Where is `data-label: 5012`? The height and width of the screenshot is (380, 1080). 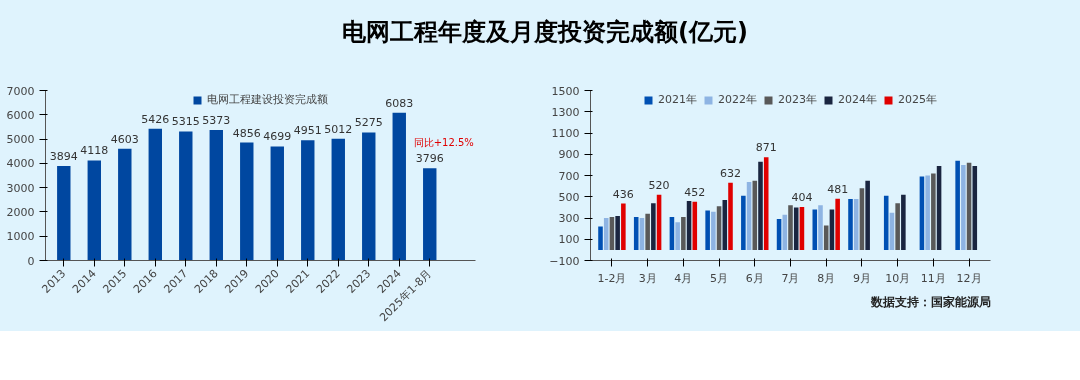
data-label: 5012 is located at coordinates (338, 129).